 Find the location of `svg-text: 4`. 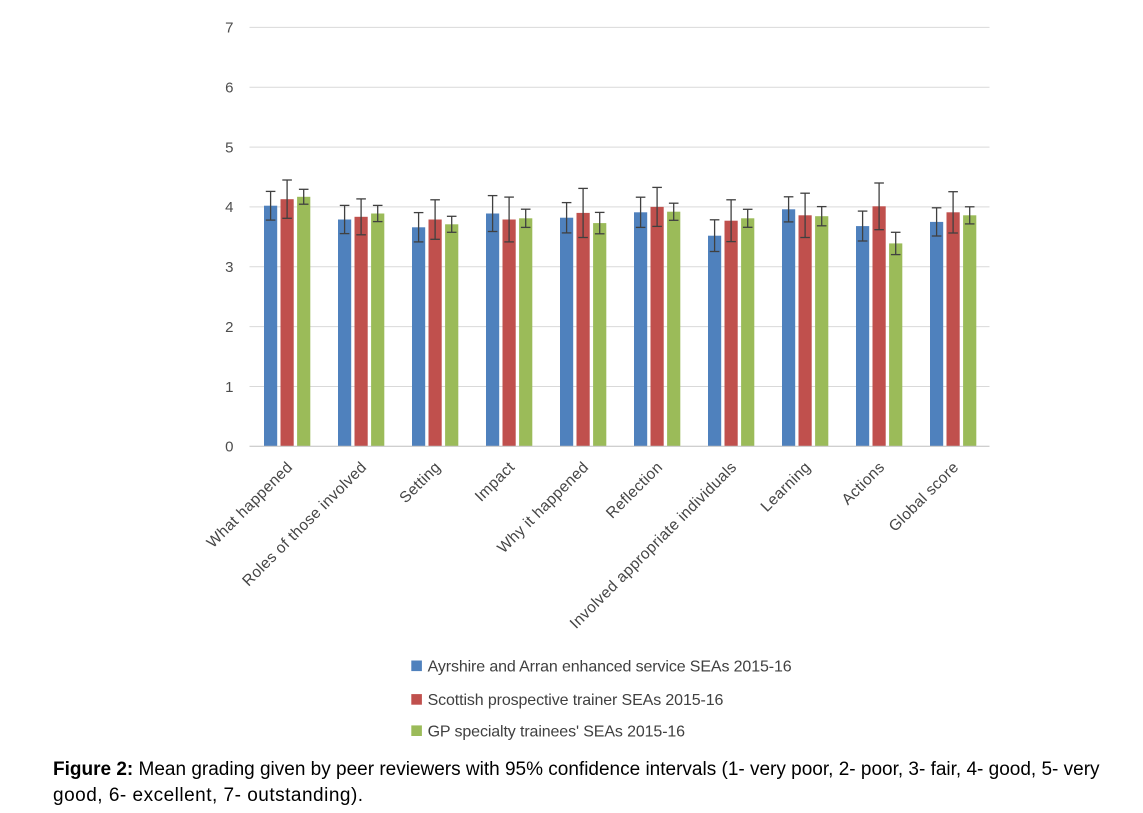

svg-text: 4 is located at coordinates (229, 207).